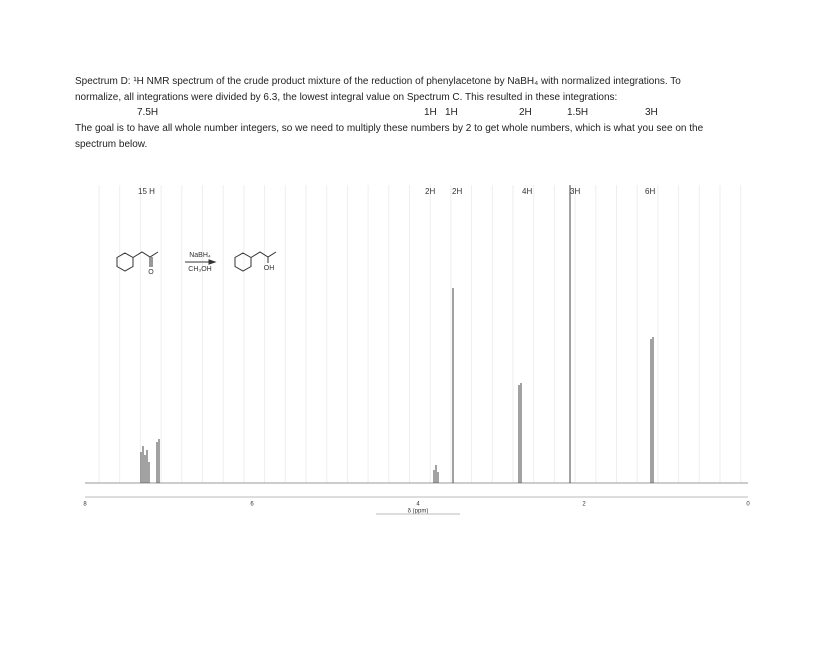 The width and height of the screenshot is (834, 646). What do you see at coordinates (200, 255) in the screenshot?
I see `reagent: NaBH₄` at bounding box center [200, 255].